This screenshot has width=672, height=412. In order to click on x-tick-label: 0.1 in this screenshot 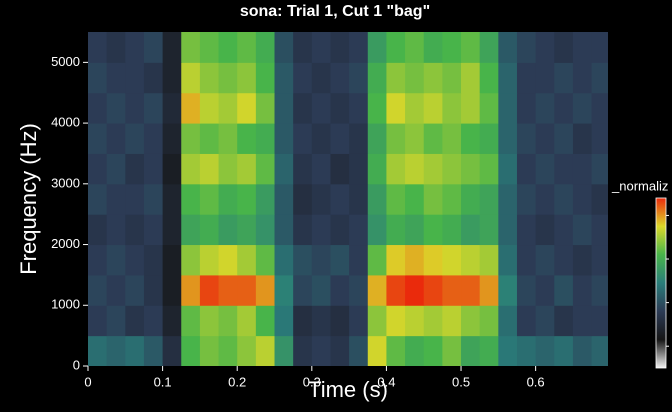, I will do `click(163, 381)`.